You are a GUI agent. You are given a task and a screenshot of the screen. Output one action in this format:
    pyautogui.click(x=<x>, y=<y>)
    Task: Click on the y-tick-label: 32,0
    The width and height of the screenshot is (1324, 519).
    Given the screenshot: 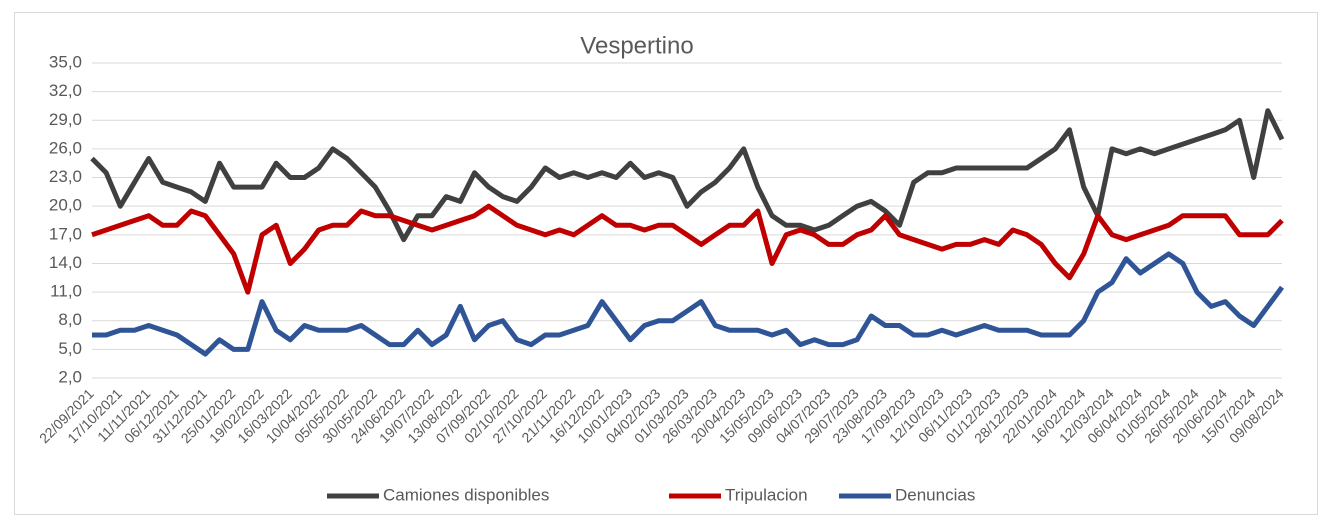 What is the action you would take?
    pyautogui.click(x=65, y=90)
    